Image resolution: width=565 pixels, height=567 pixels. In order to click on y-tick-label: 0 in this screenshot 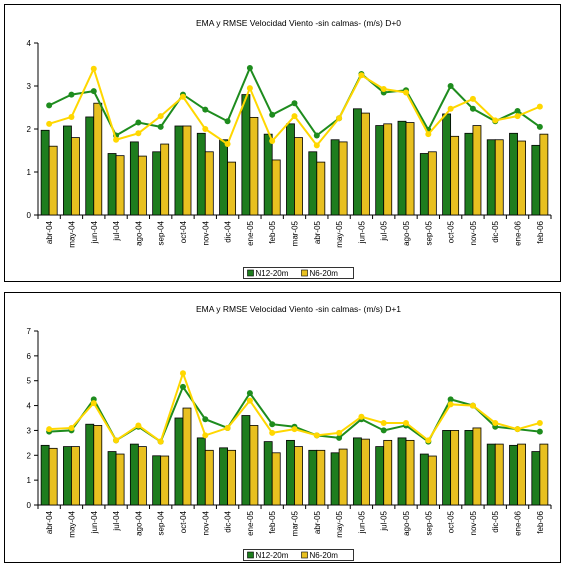, I will do `click(29, 215)`.